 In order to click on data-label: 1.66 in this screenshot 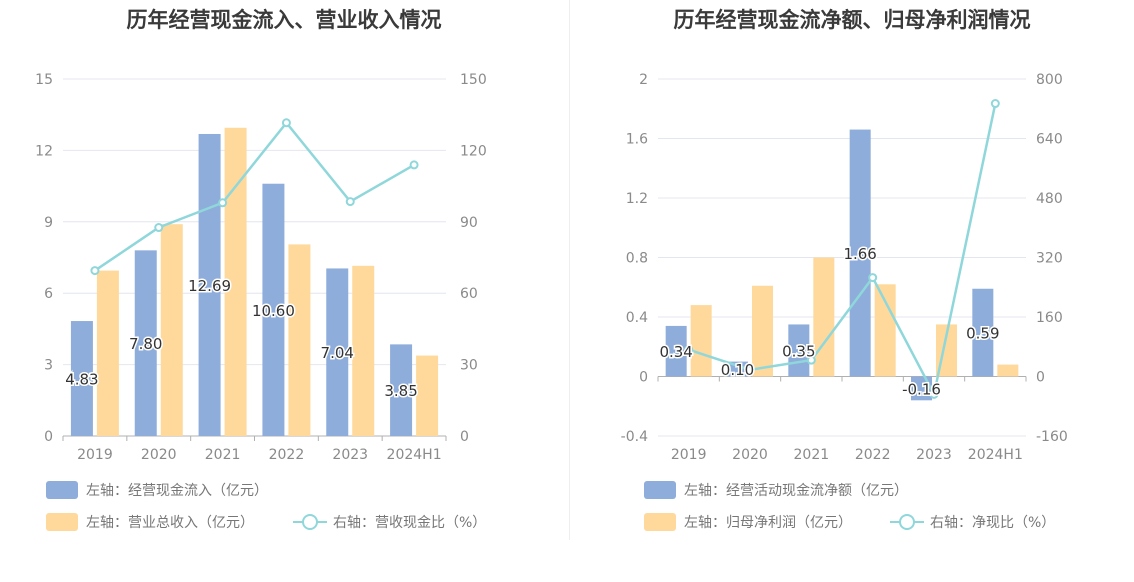, I will do `click(859, 254)`.